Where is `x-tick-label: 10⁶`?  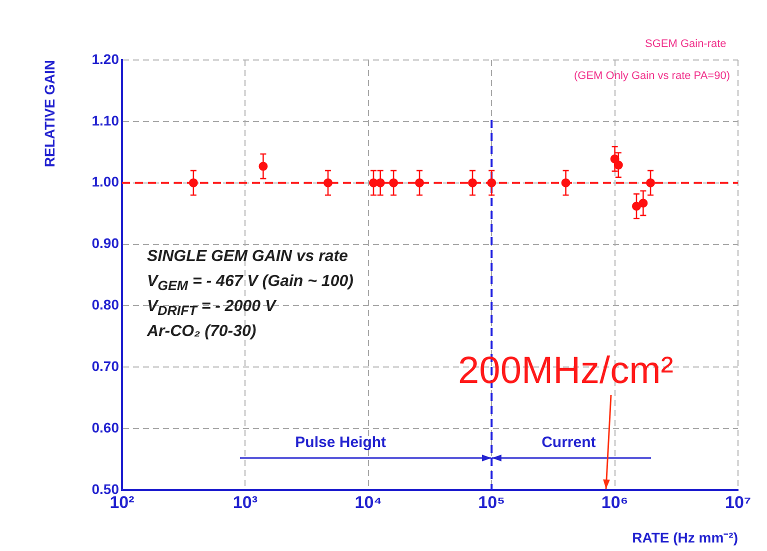
x-tick-label: 10⁶ is located at coordinates (614, 502).